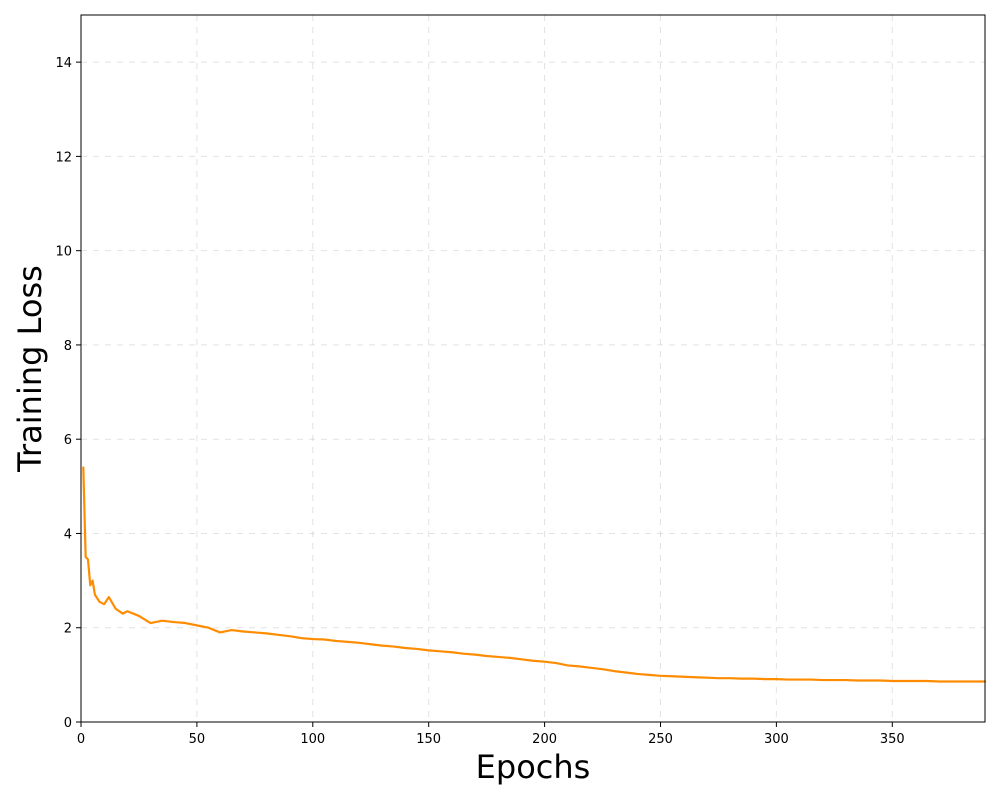 The width and height of the screenshot is (1000, 800). I want to click on y-tick-label: 10, so click(63, 252).